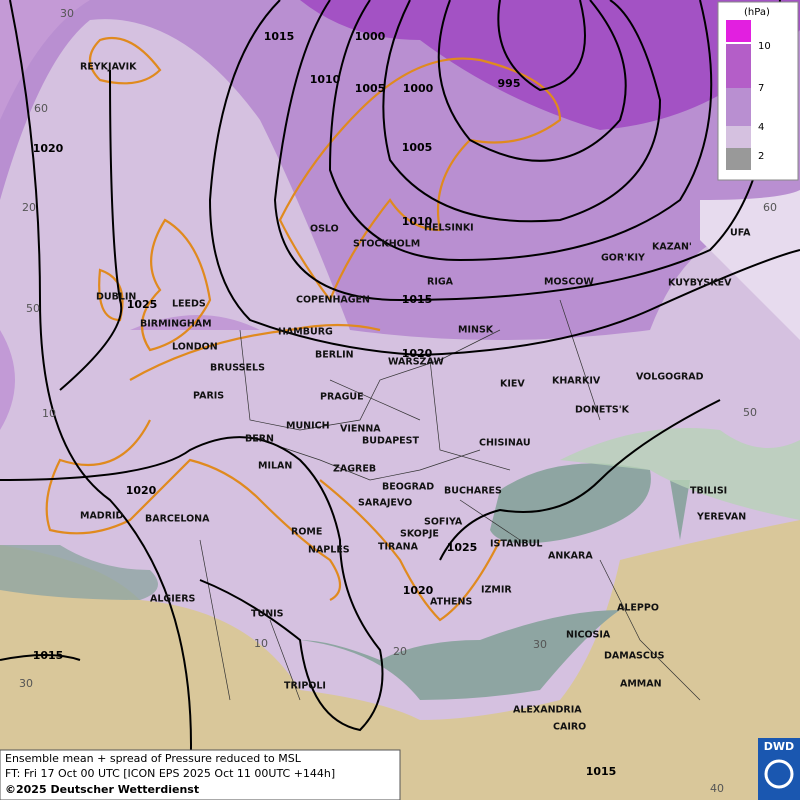  I want to click on legend-level: 7, so click(761, 88).